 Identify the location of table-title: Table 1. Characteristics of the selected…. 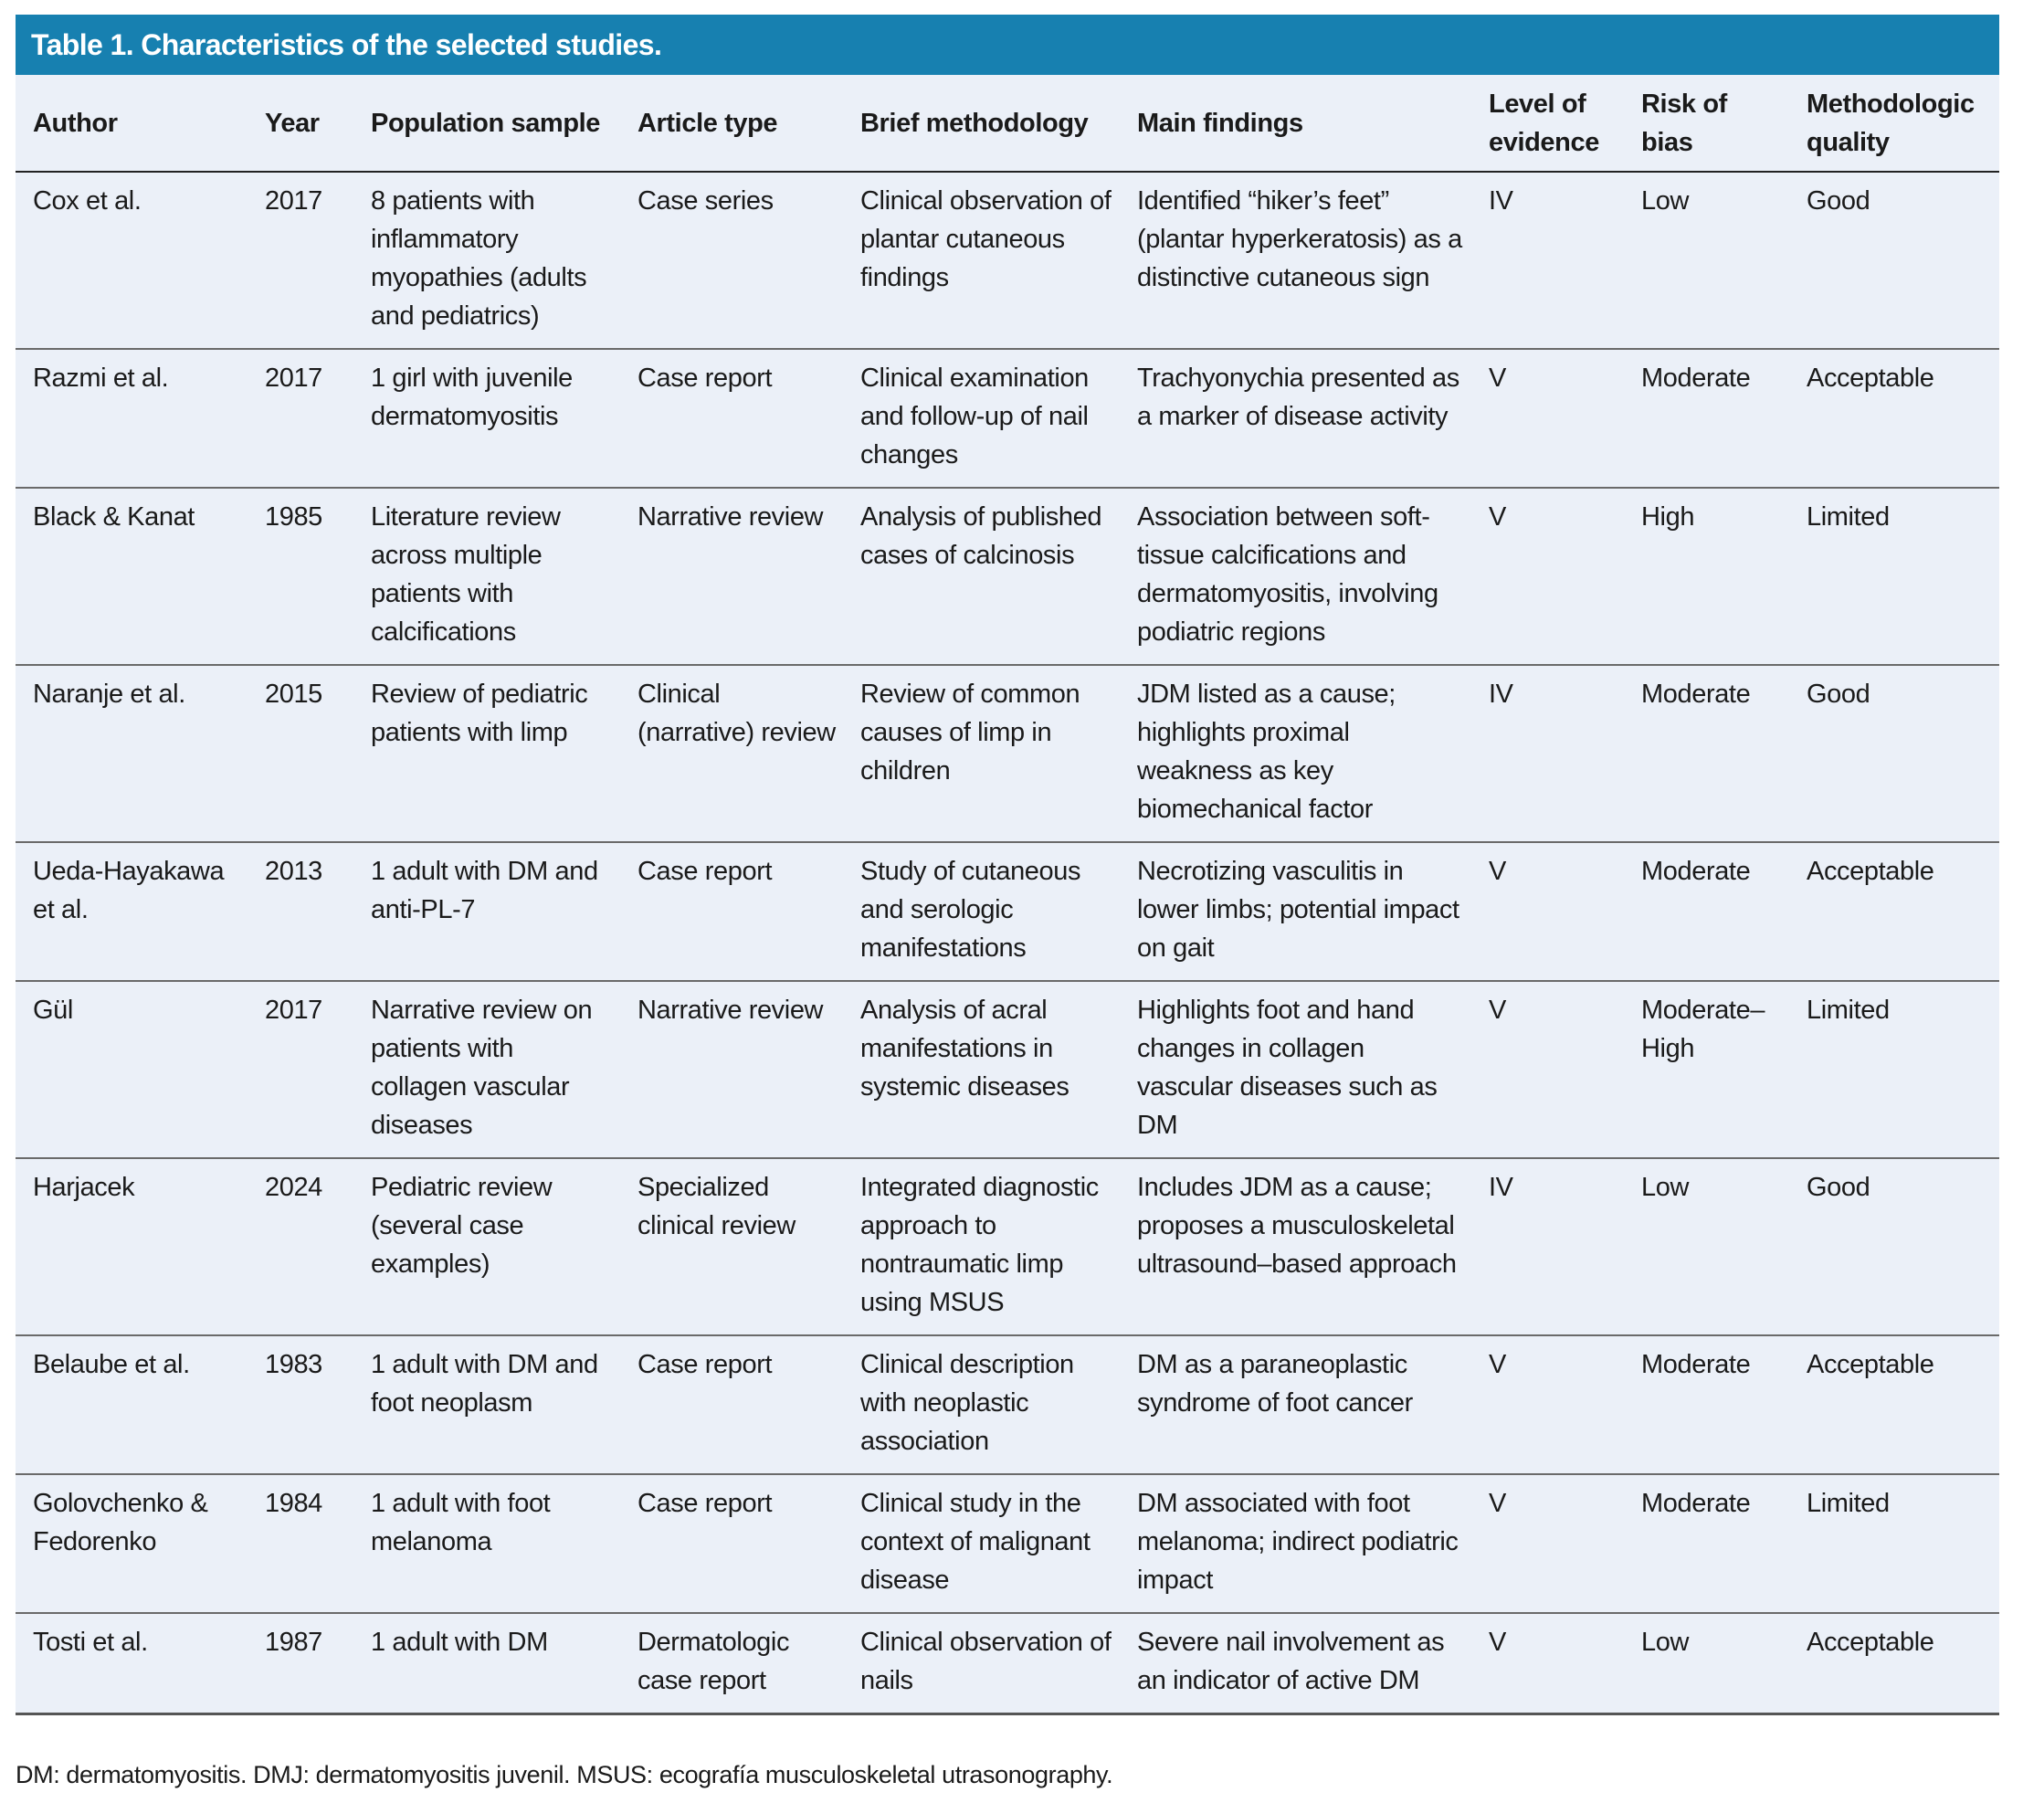
(1007, 45).